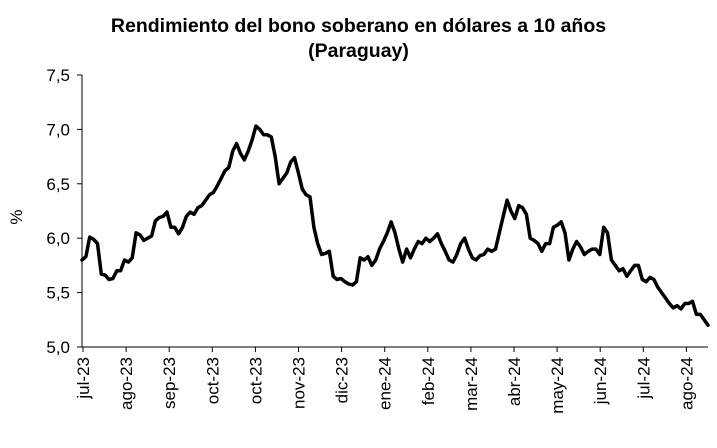 The height and width of the screenshot is (448, 717). I want to click on x-tick-label: jul-24, so click(643, 378).